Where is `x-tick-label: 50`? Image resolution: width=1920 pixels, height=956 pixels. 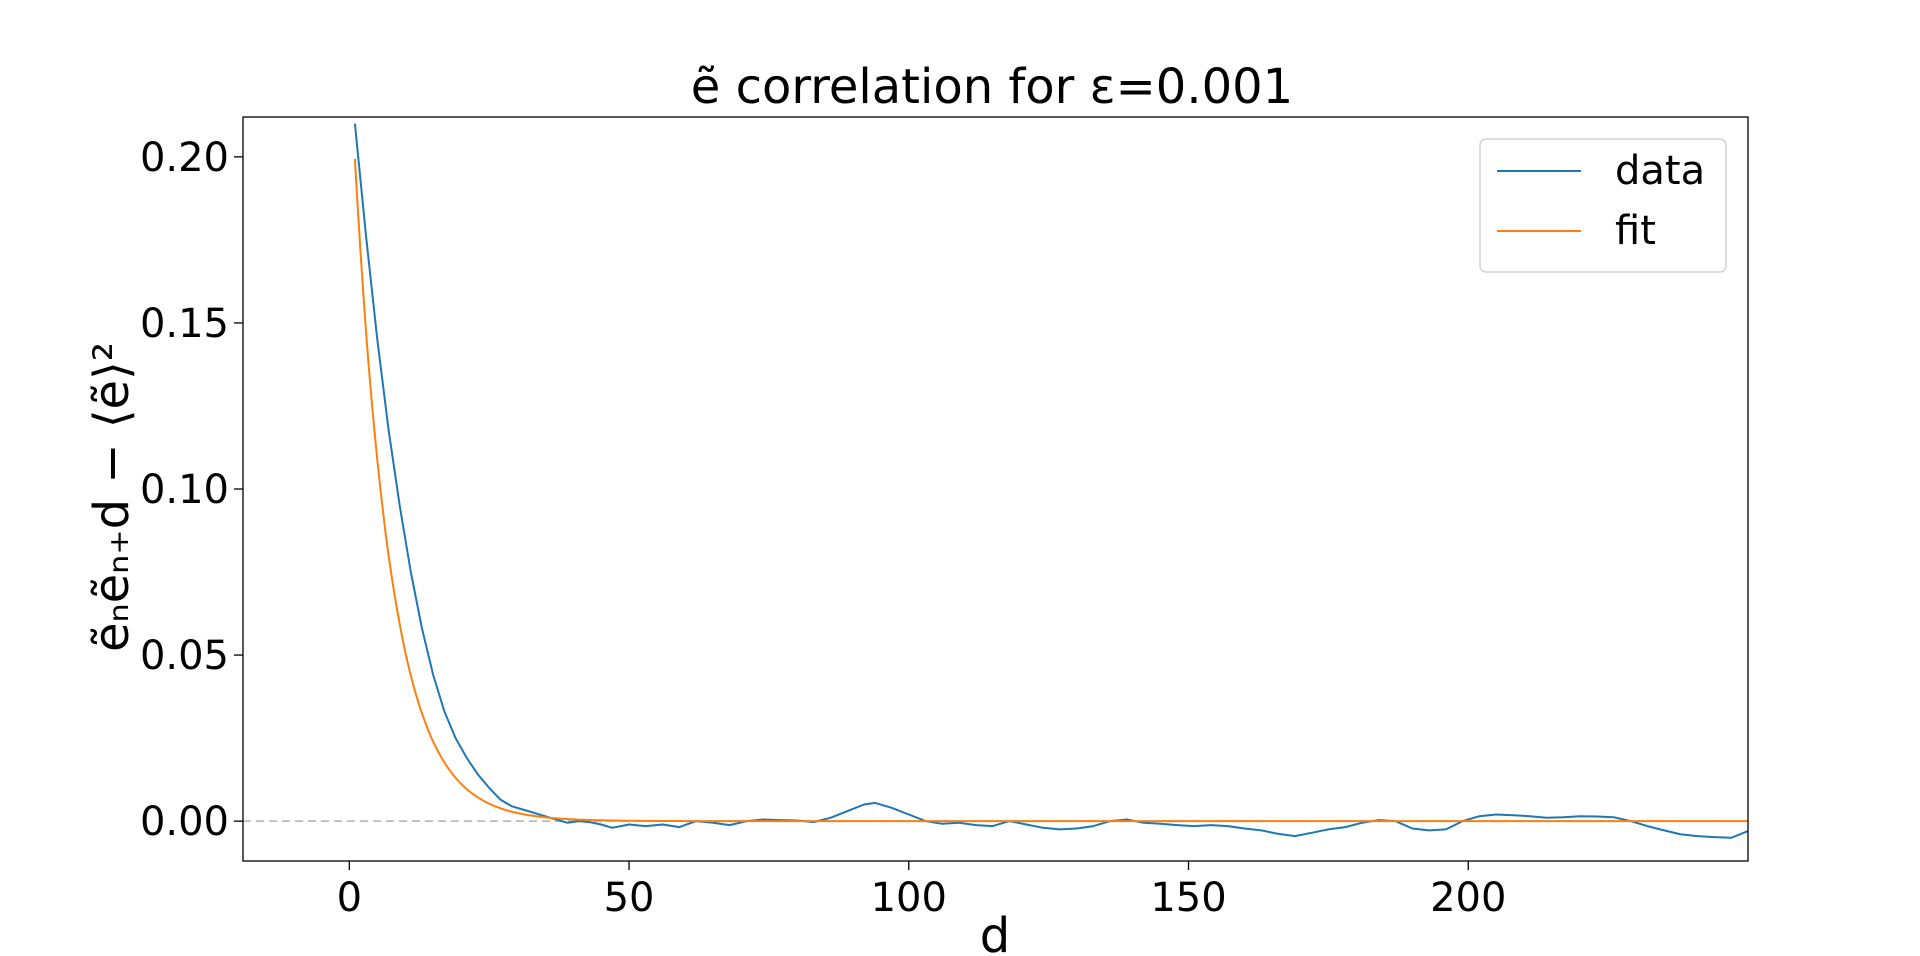
x-tick-label: 50 is located at coordinates (629, 898).